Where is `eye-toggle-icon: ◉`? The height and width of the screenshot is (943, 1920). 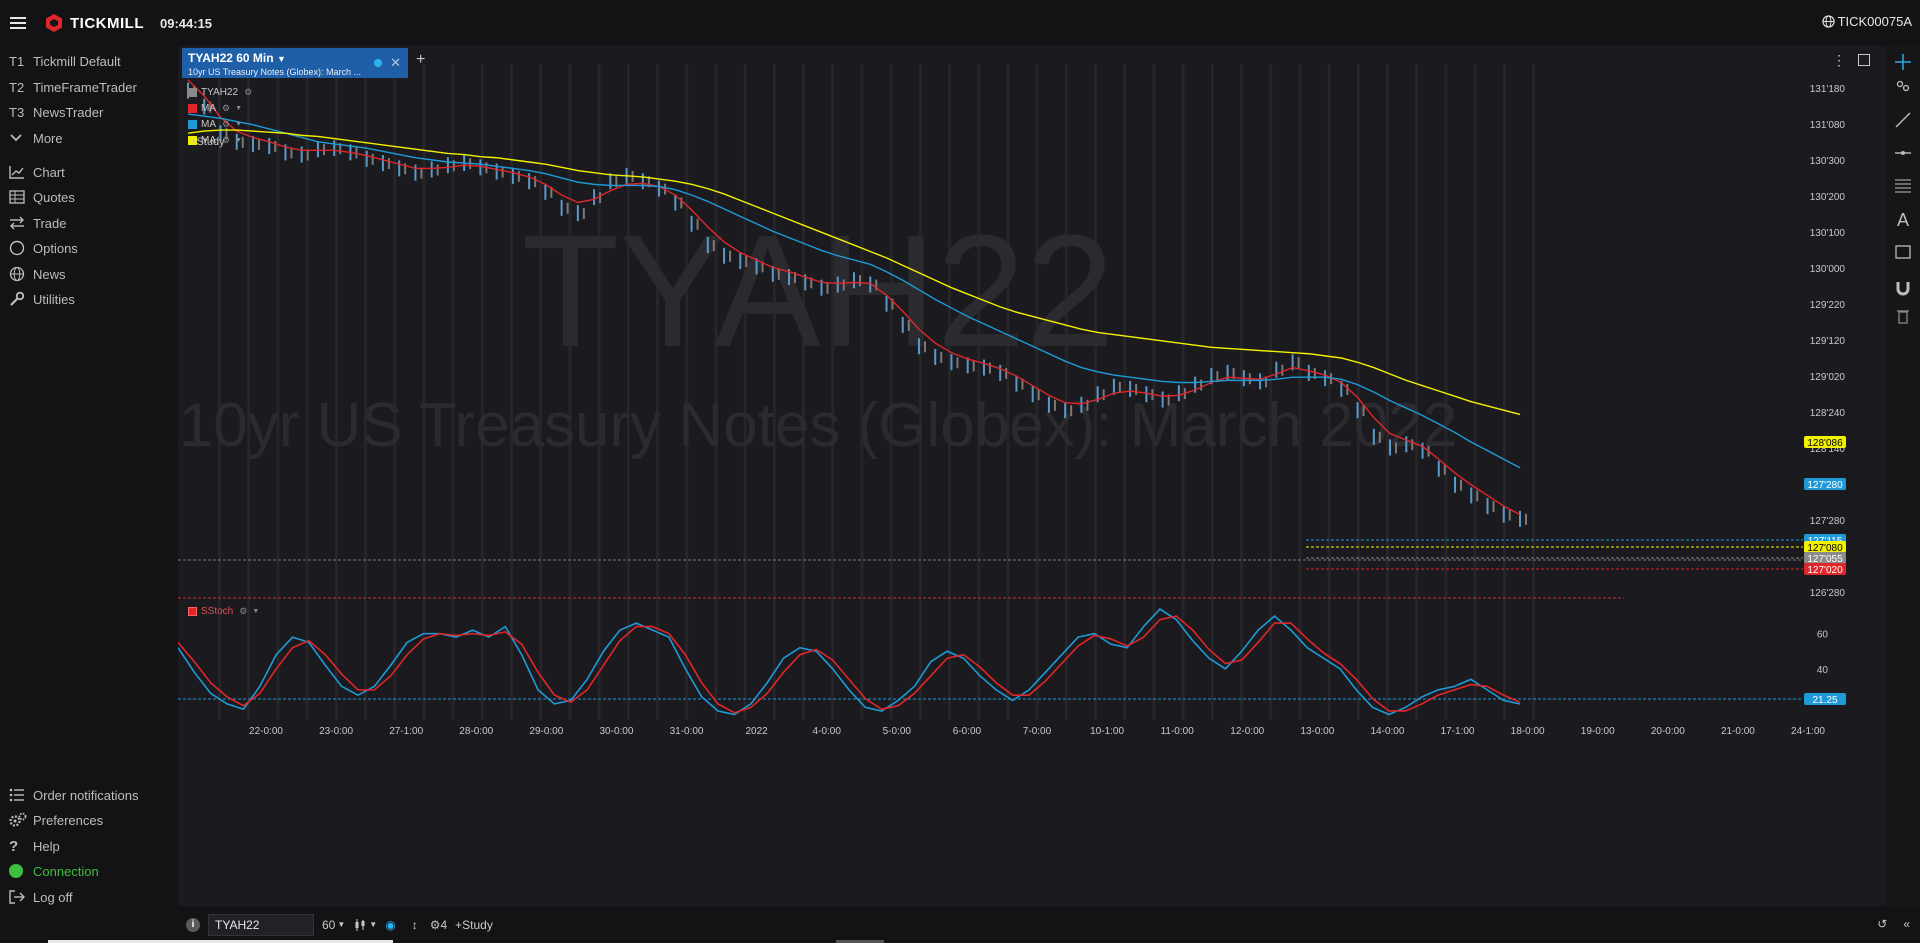
eye-toggle-icon: ◉ is located at coordinates (390, 924).